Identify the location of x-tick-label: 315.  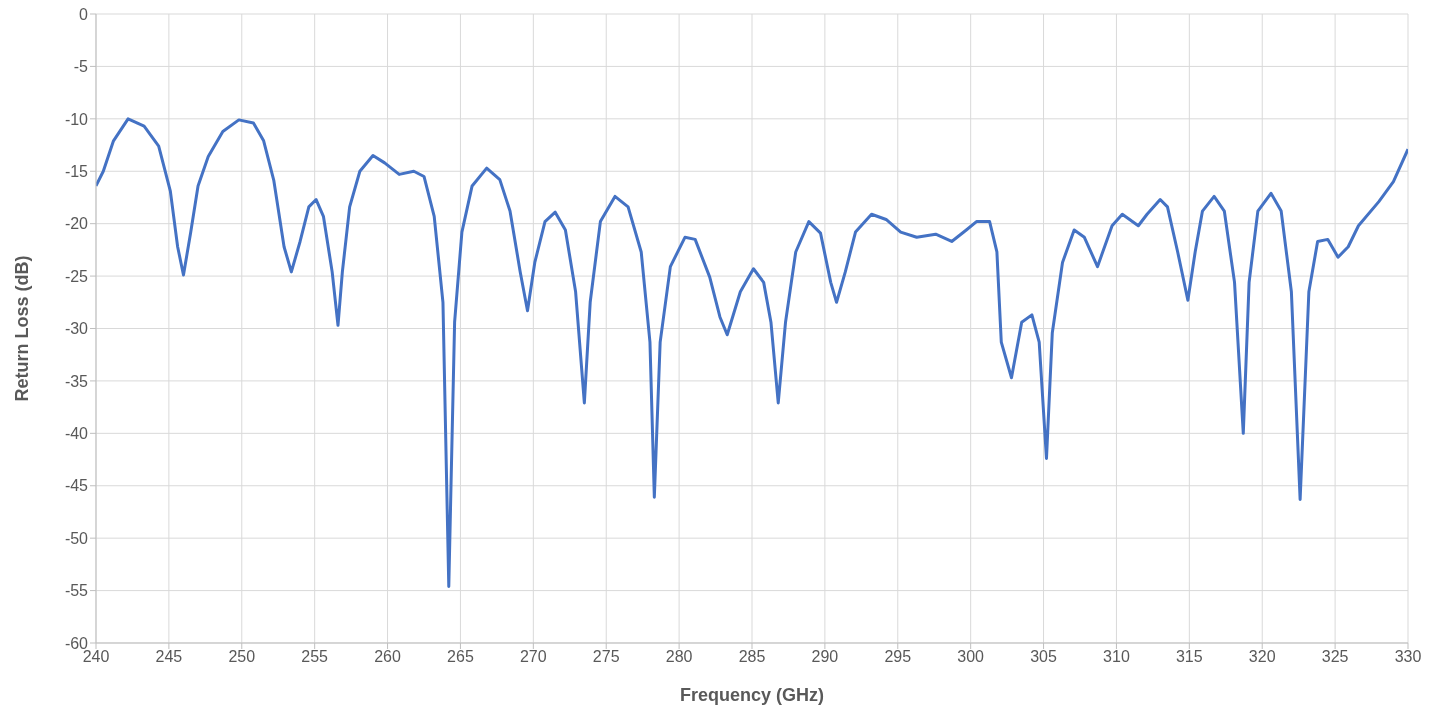
(1189, 657).